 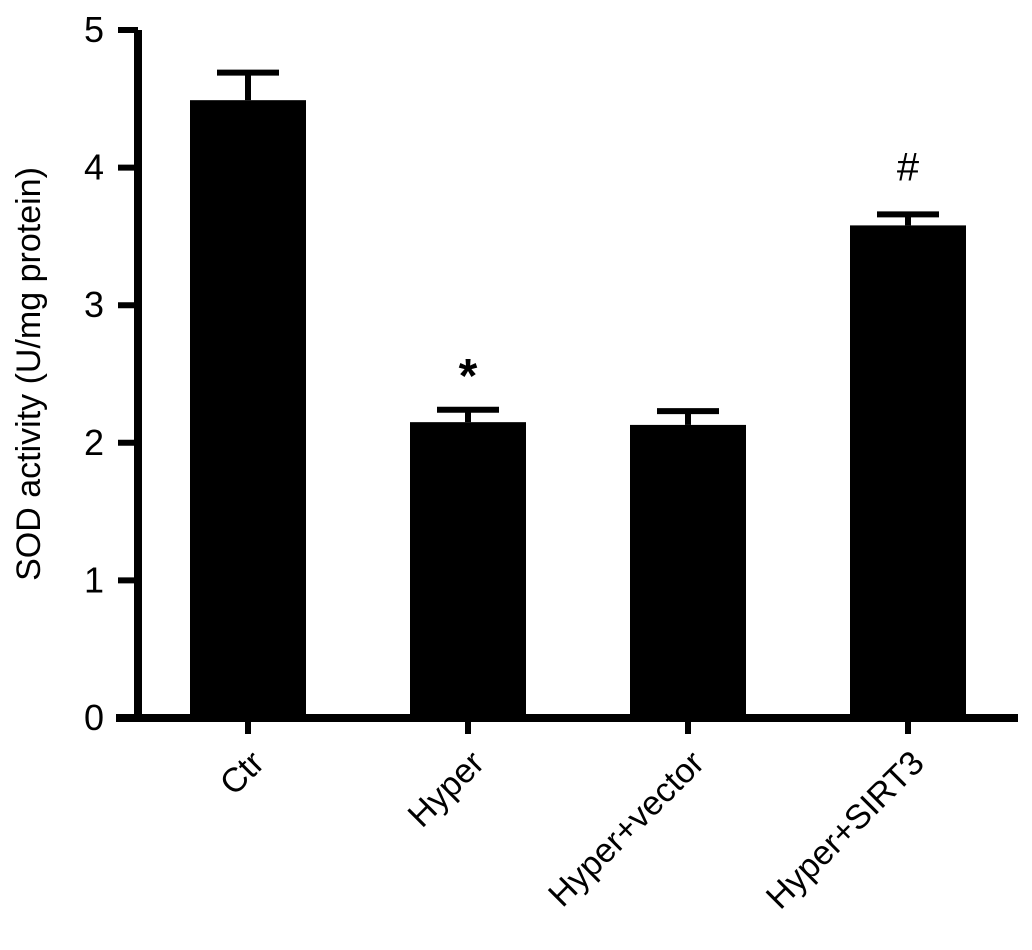 I want to click on y-axis-ticks: 0 1 2 3 4 5, so click(x=111, y=373).